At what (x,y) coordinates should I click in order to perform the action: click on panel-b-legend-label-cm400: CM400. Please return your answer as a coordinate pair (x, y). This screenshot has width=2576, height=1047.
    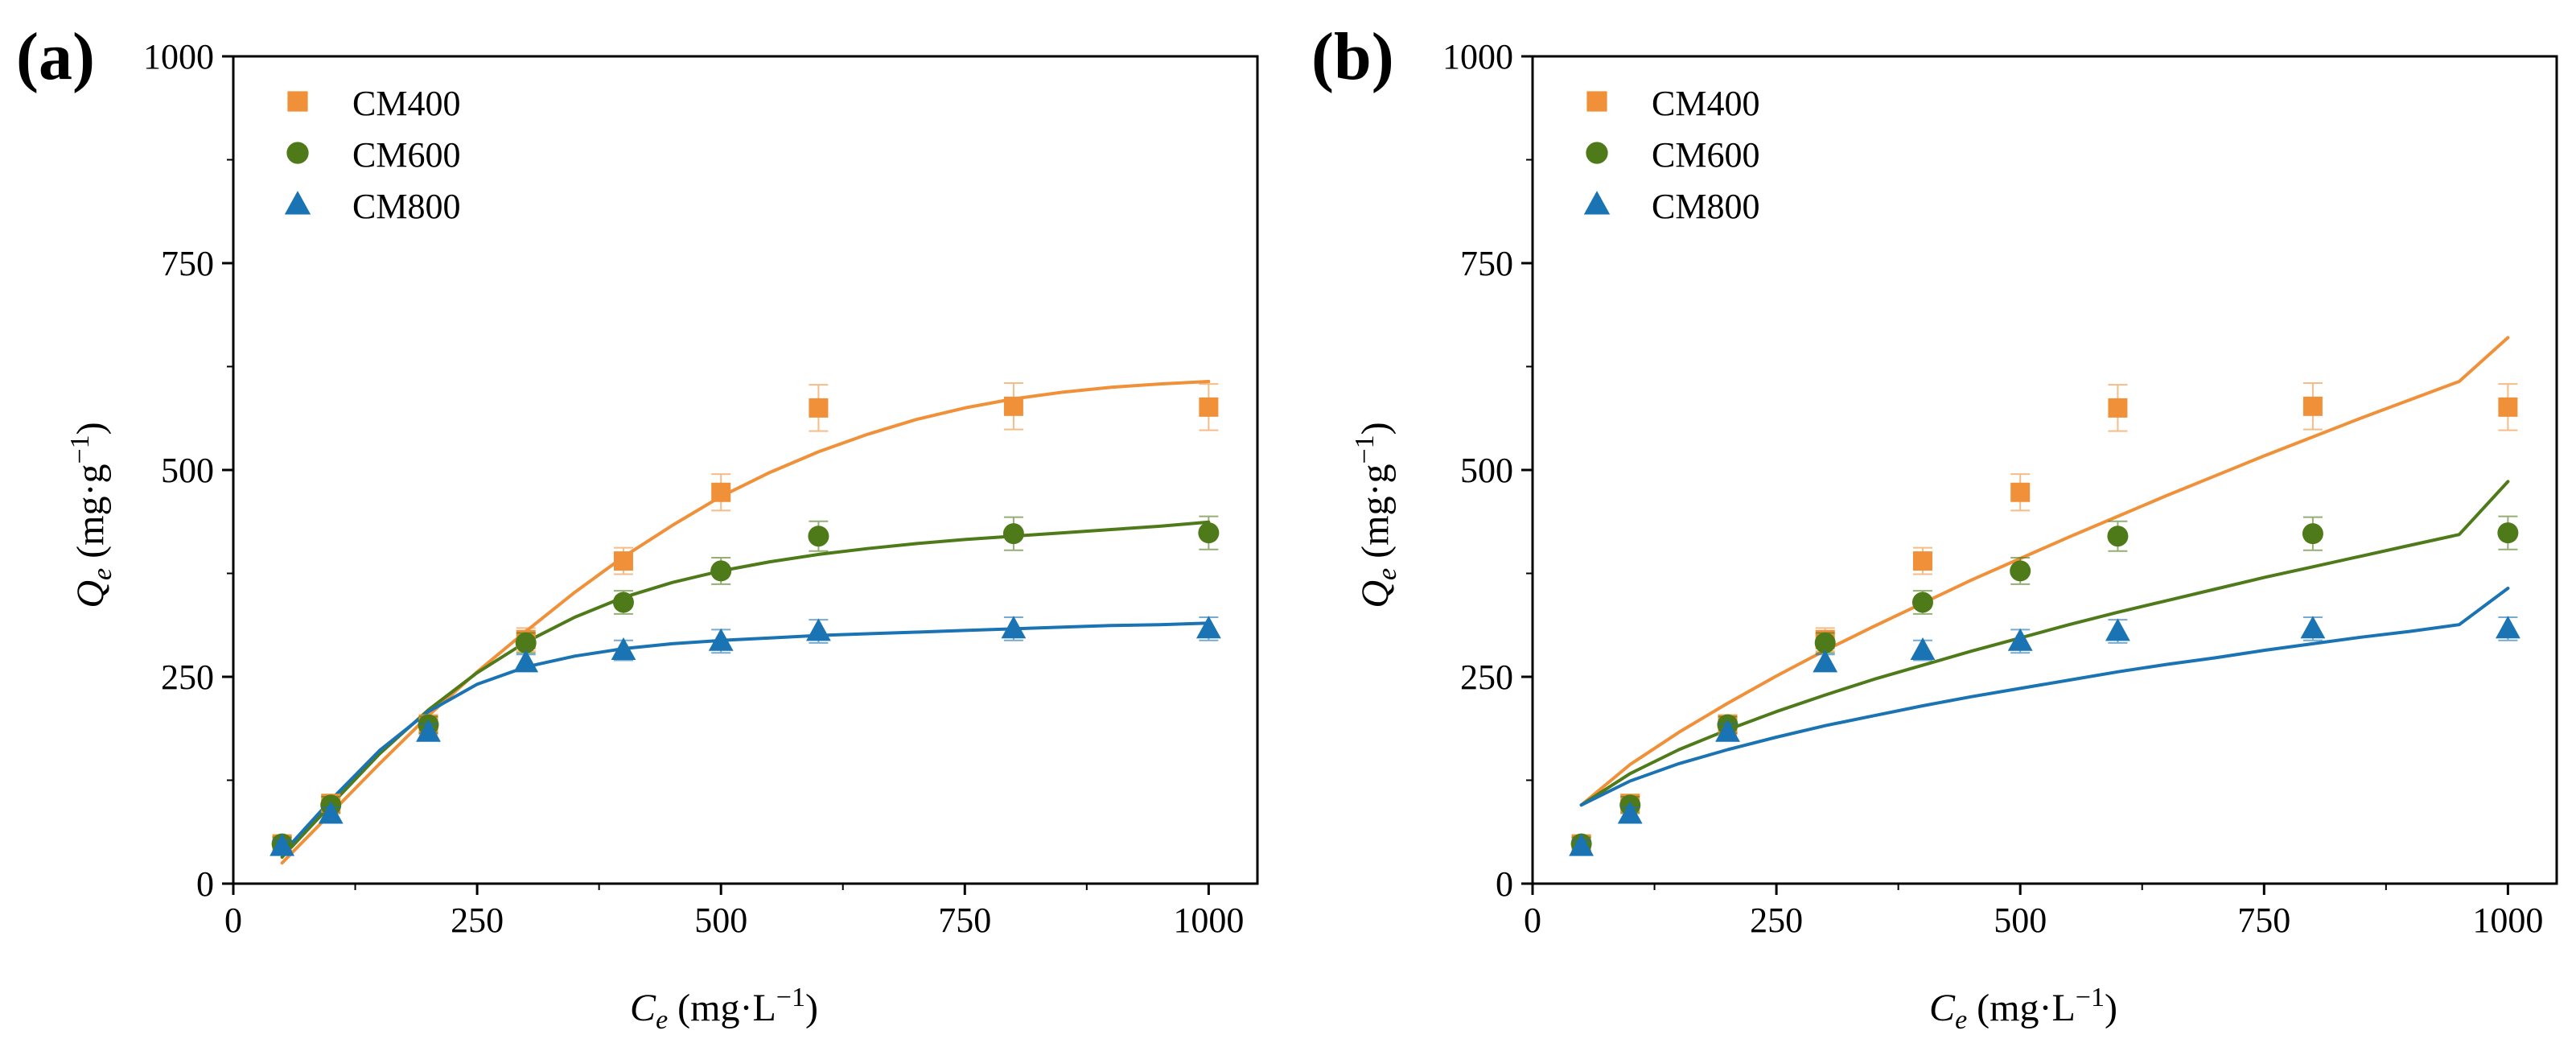
    Looking at the image, I should click on (1705, 104).